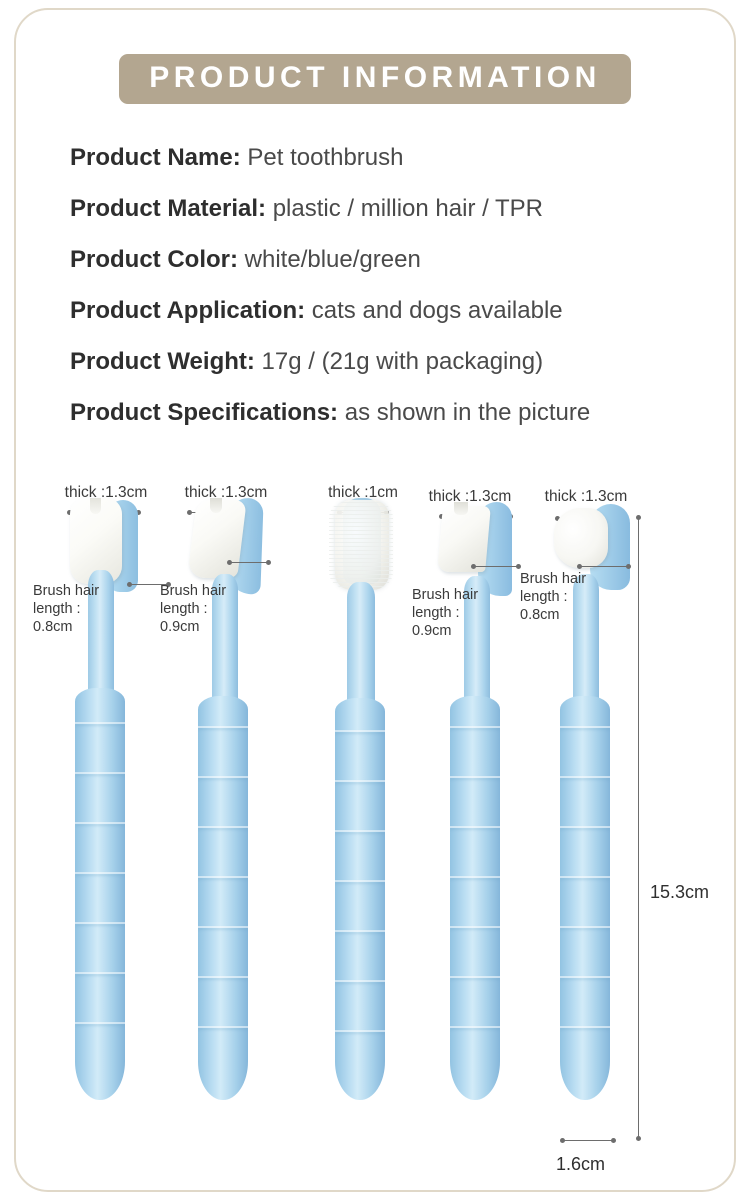  Describe the element at coordinates (155, 157) in the screenshot. I see `spec-label: Product Name:` at that location.